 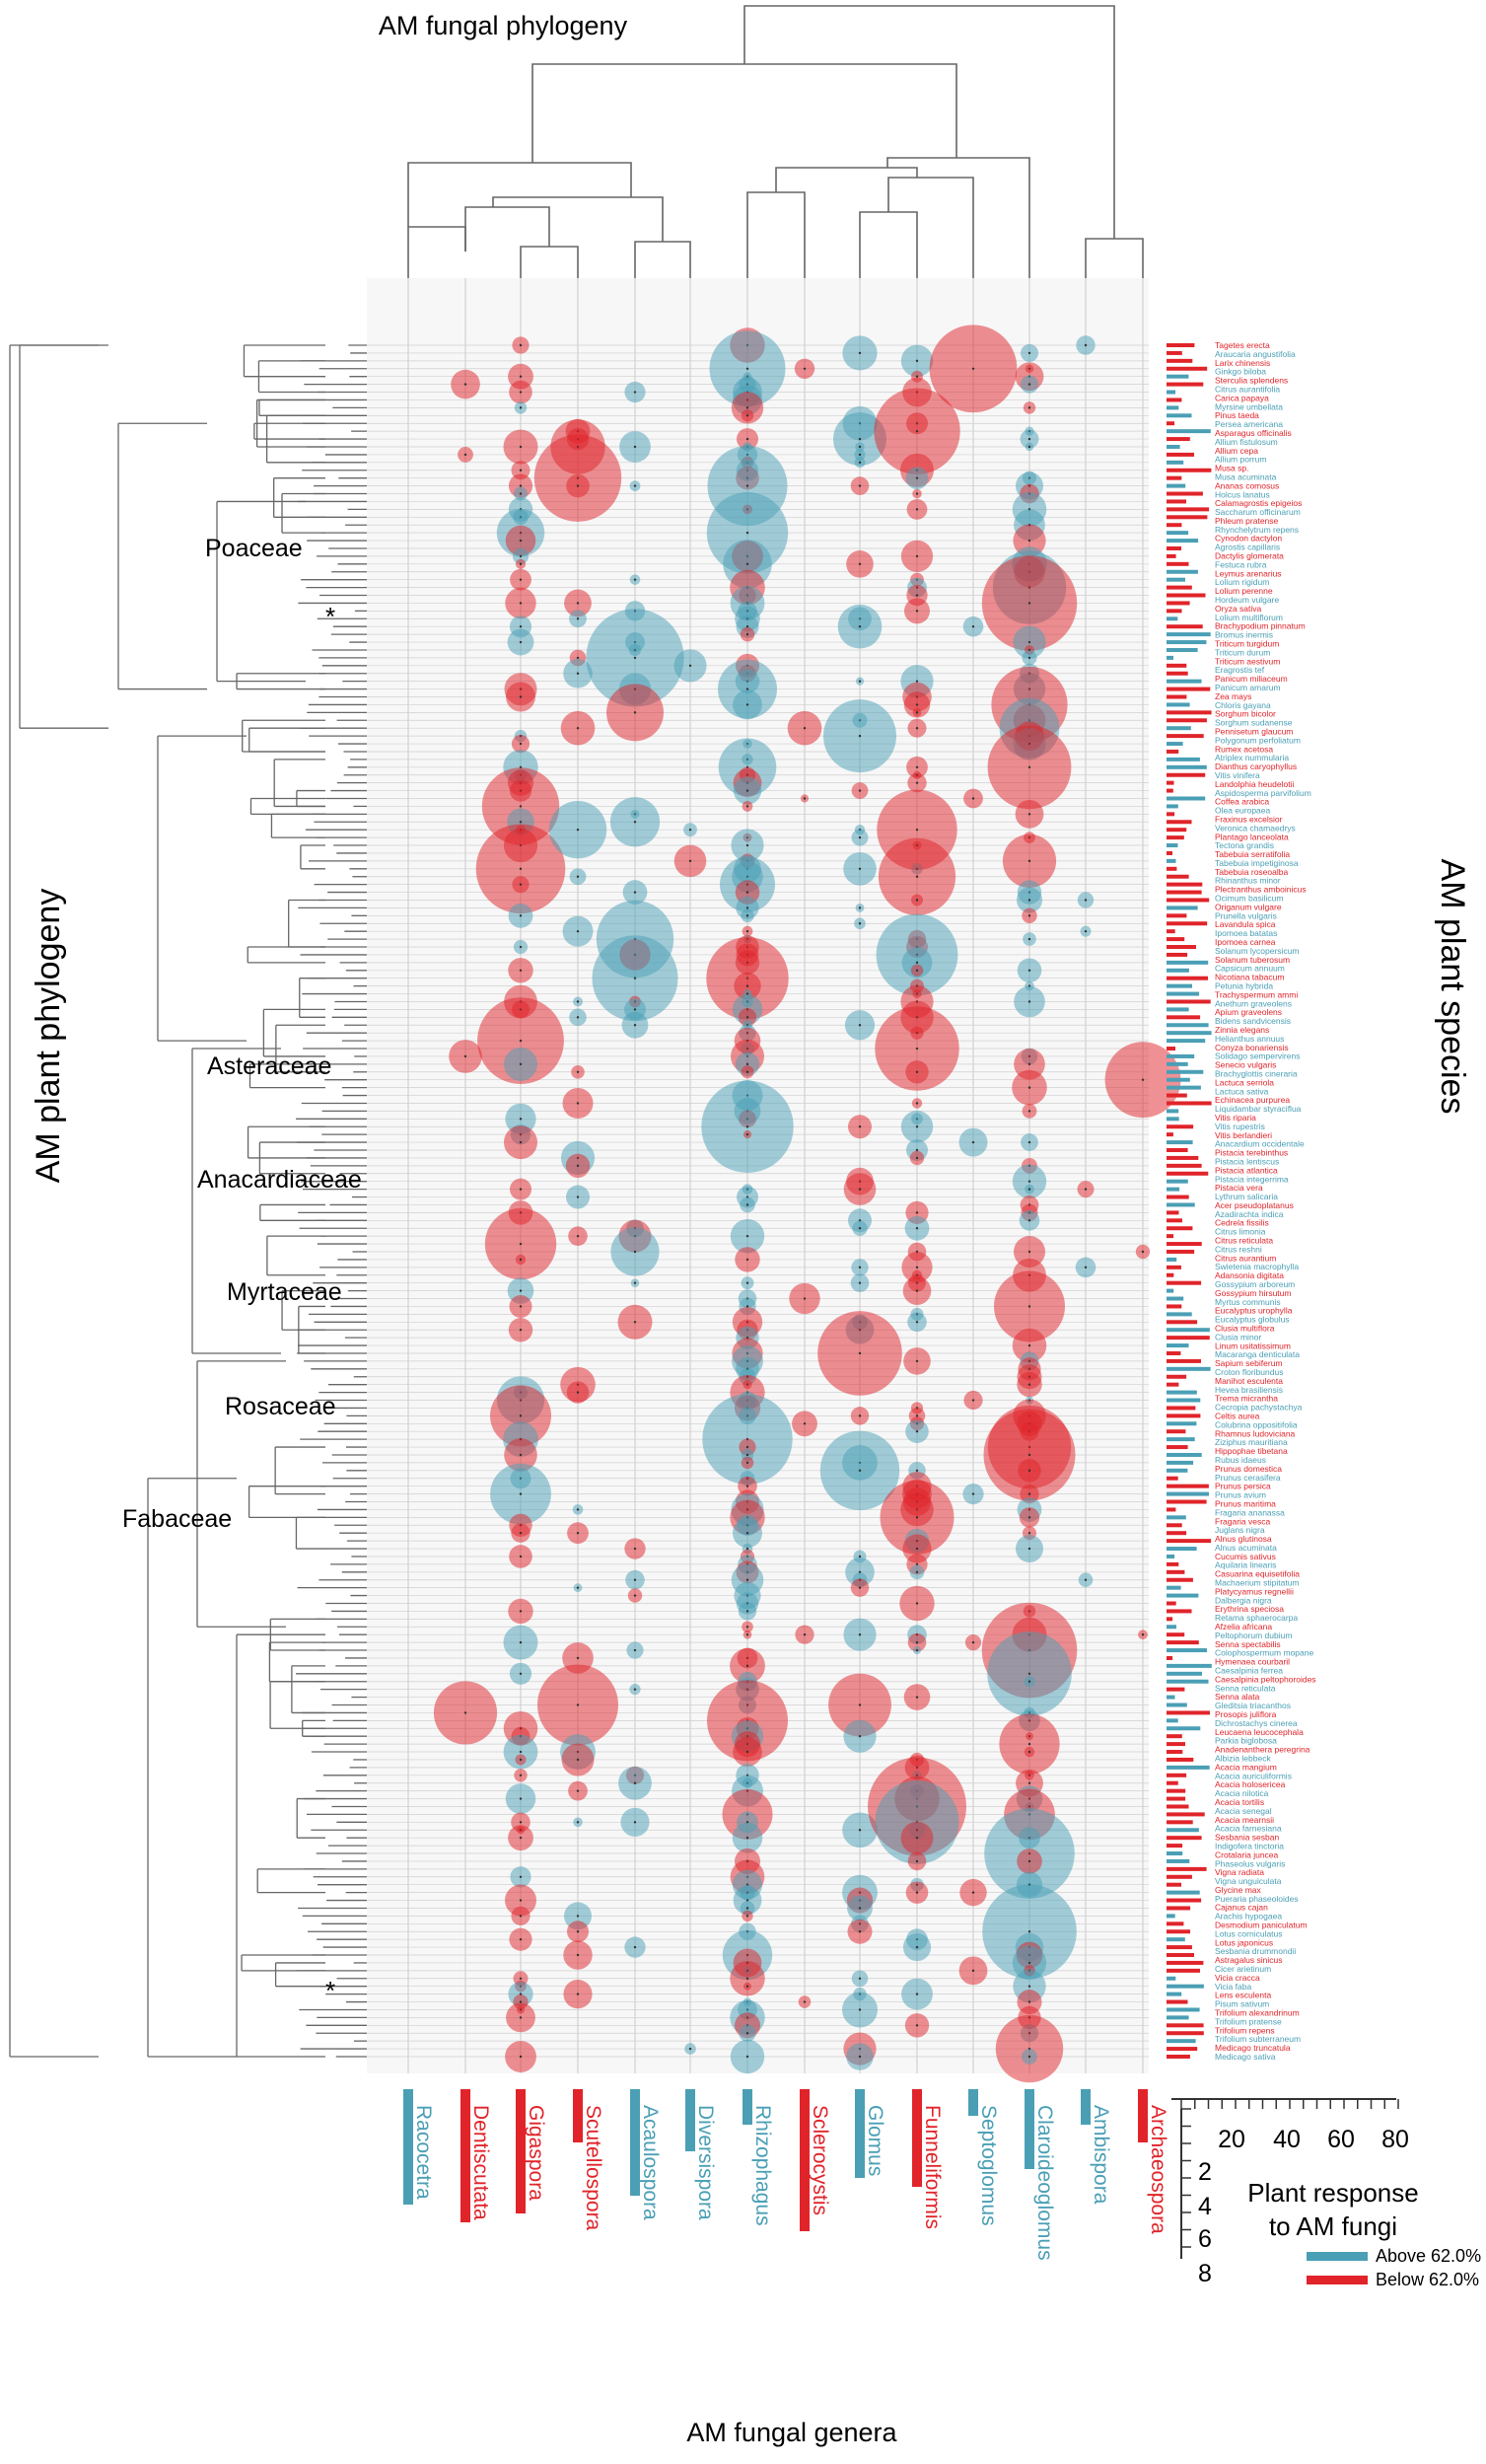 What do you see at coordinates (1249, 1372) in the screenshot?
I see `species-label: Croton floribundus` at bounding box center [1249, 1372].